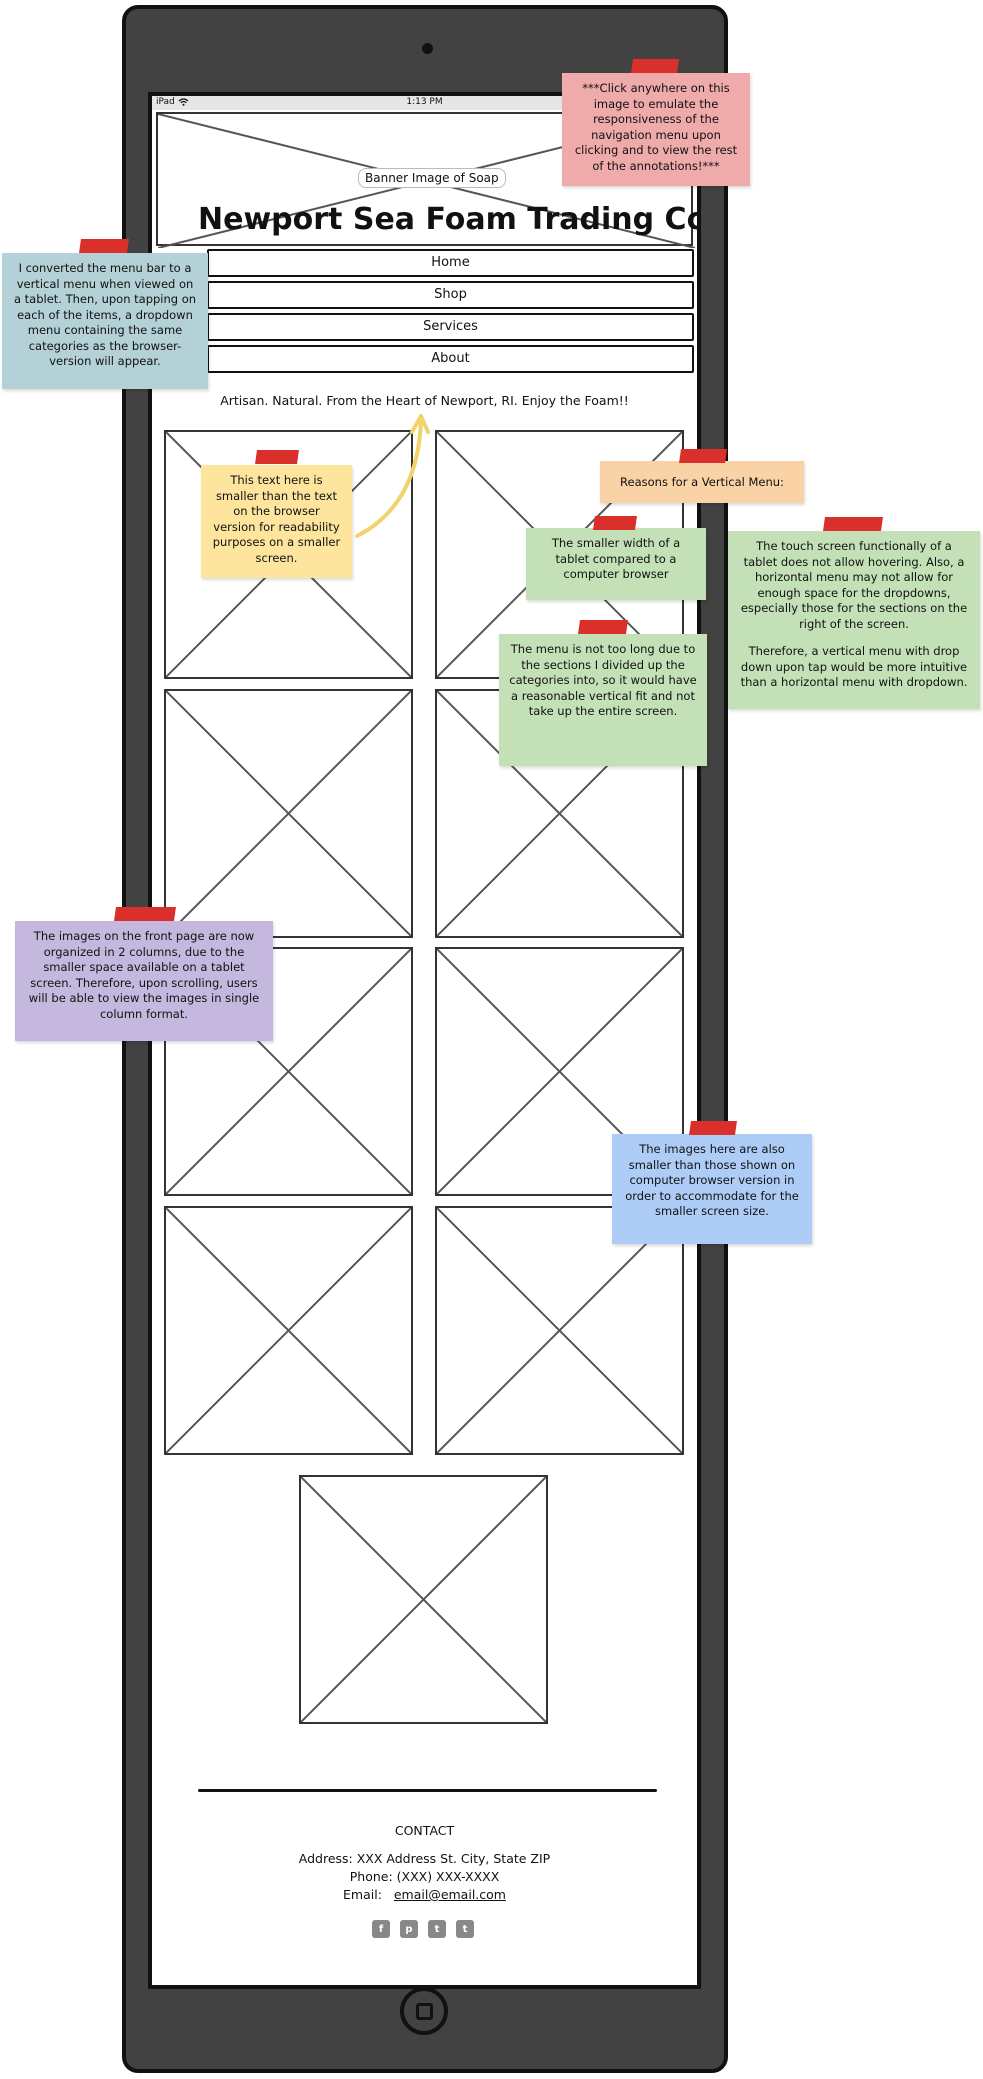  I want to click on contact-address: Address: XXX Address St. City, State ZIP, so click(424, 1858).